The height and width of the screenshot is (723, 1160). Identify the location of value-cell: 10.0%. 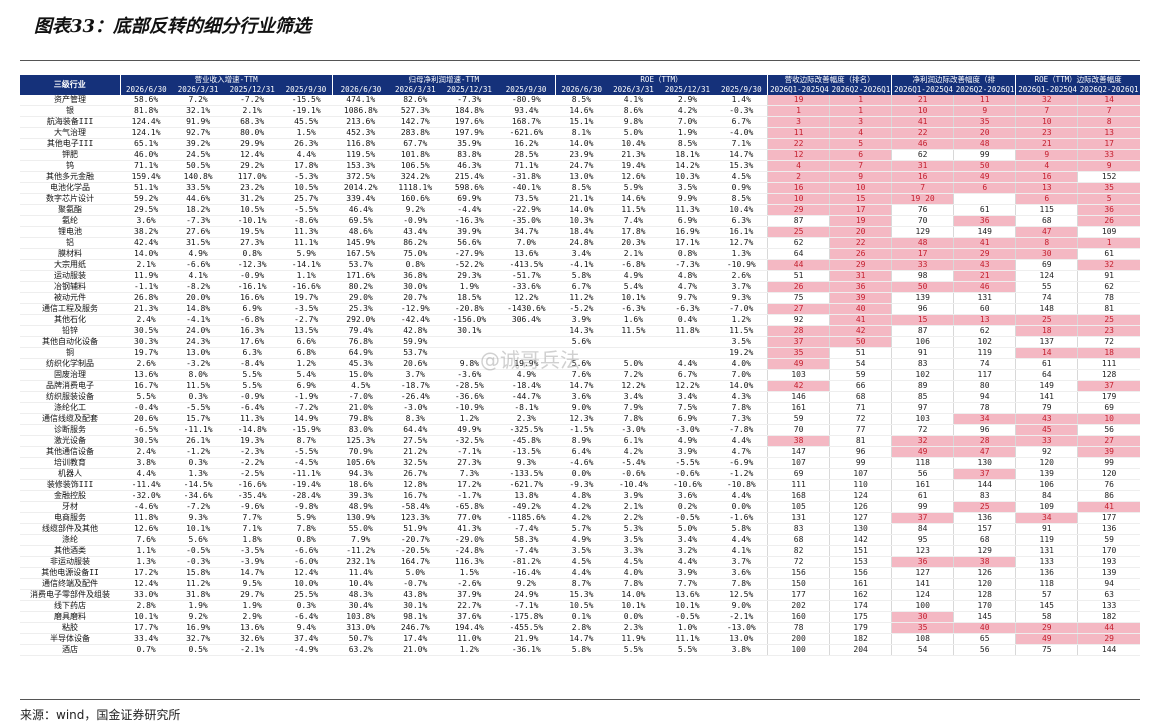
(306, 584).